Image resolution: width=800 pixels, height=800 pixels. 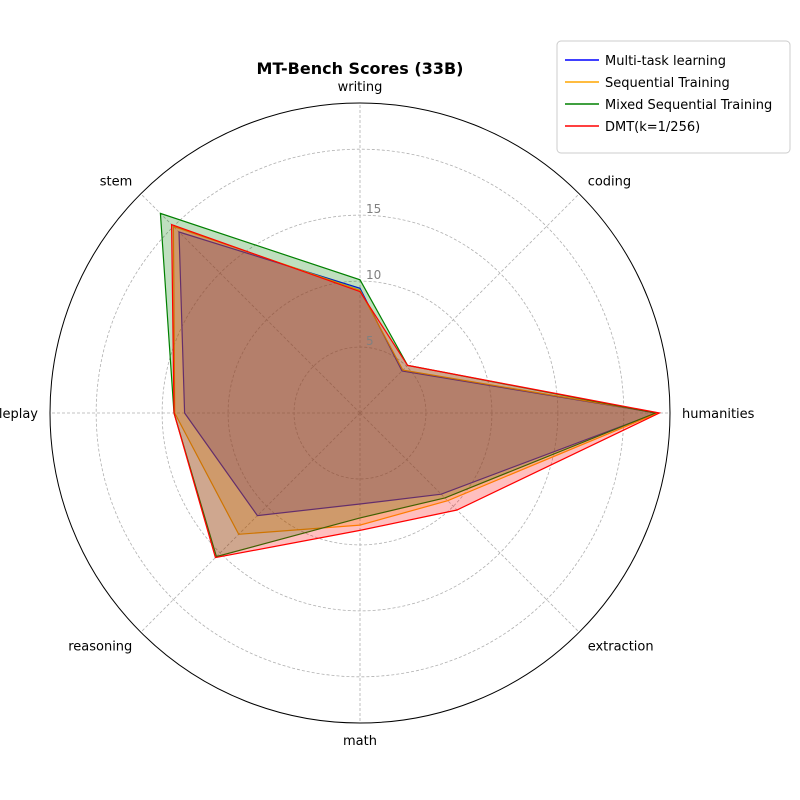 I want to click on category-label-writing: writing, so click(x=360, y=87).